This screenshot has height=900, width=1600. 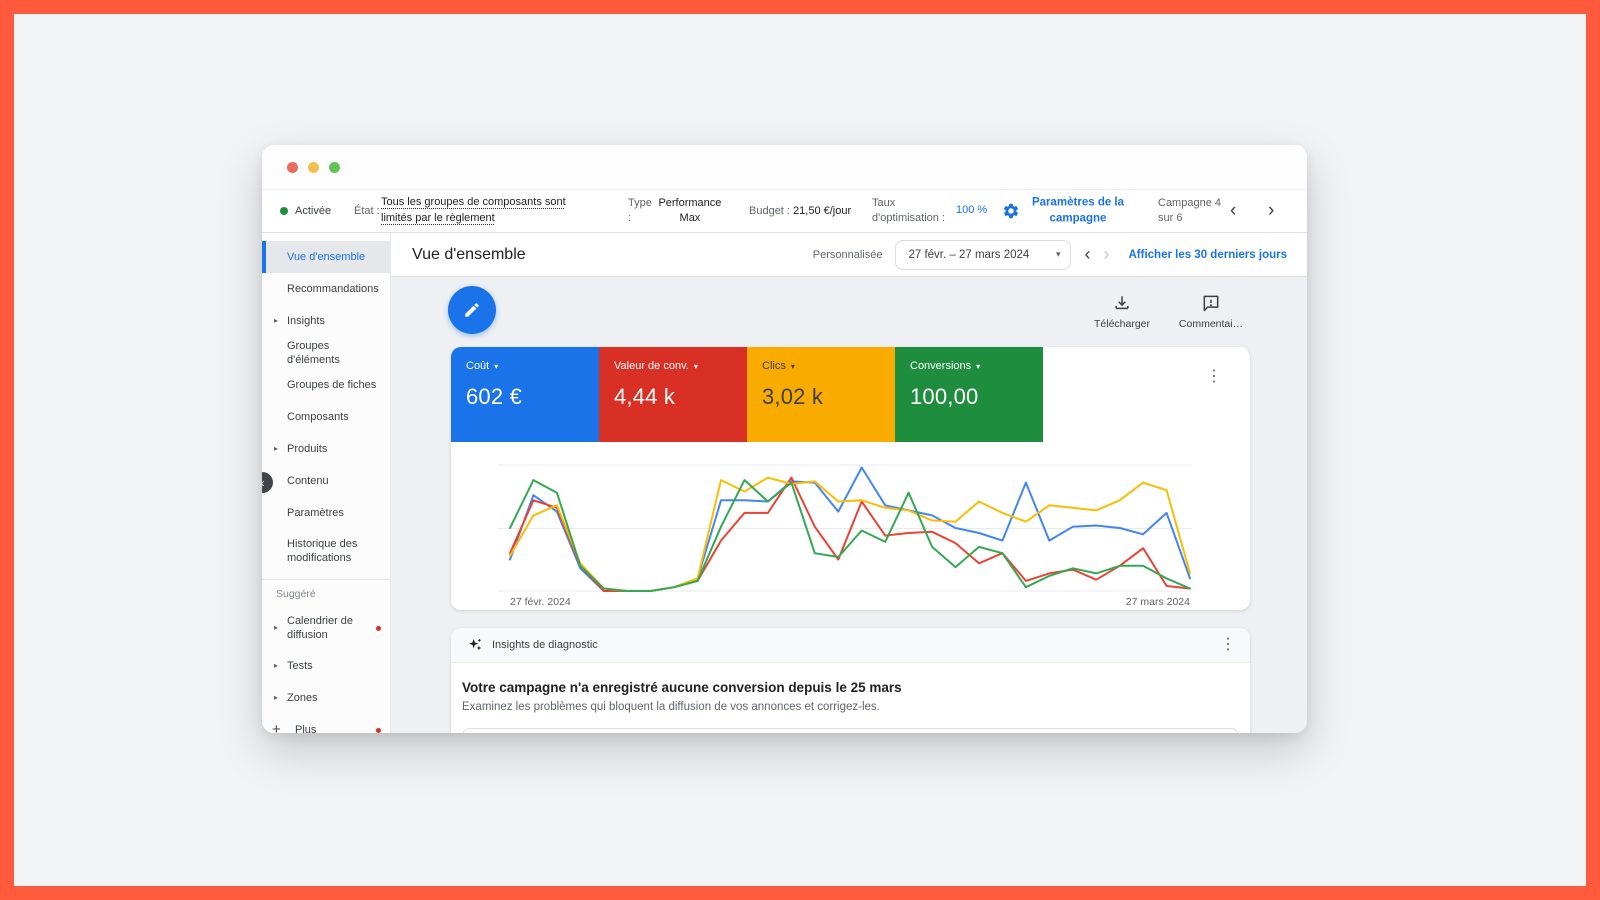 I want to click on sidebar-item-zones: ▸ Zones, so click(x=296, y=697).